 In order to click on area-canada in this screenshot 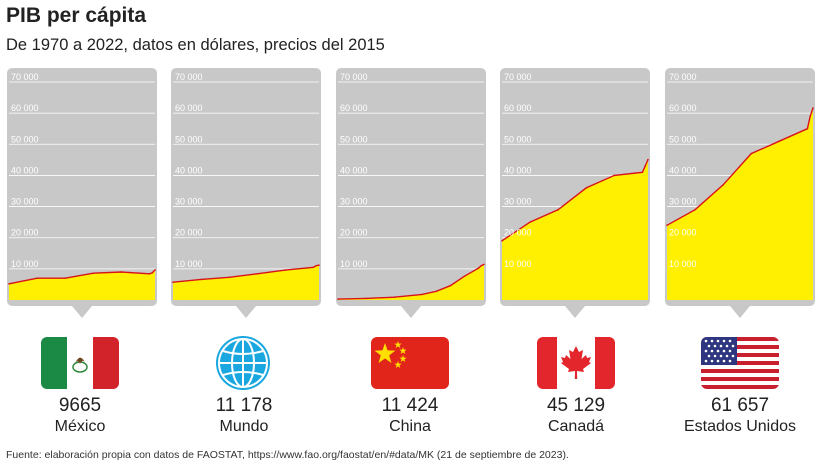, I will do `click(575, 229)`.